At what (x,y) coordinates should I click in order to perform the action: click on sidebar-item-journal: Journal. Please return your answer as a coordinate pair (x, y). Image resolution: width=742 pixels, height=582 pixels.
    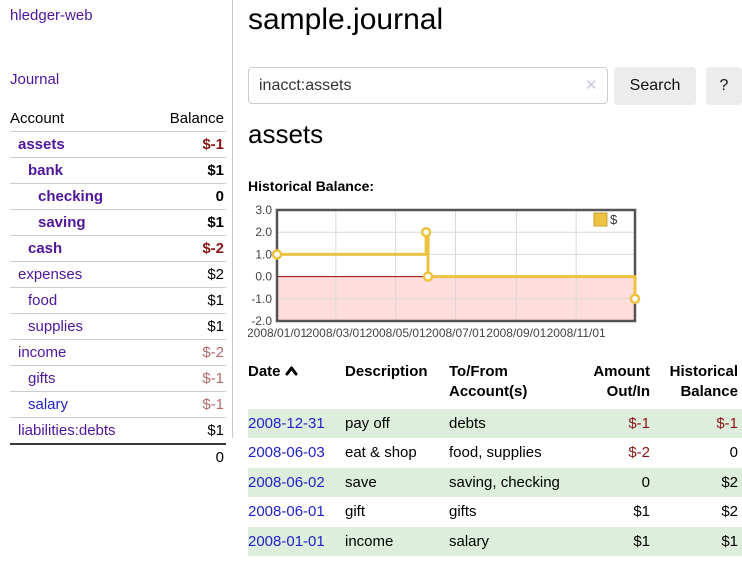
    Looking at the image, I should click on (35, 79).